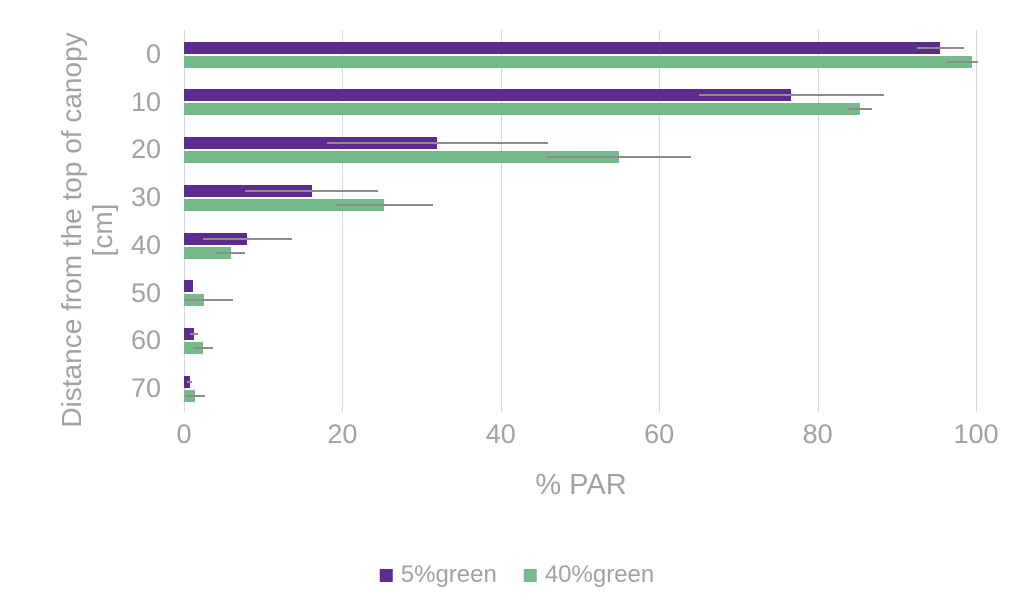 The height and width of the screenshot is (611, 1024). I want to click on legend-item-40pct-green: 40%green, so click(589, 574).